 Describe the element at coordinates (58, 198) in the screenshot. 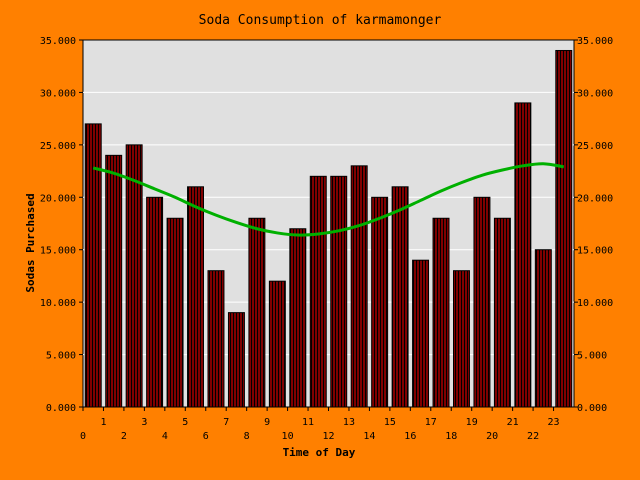

I see `y-tick-label-left: 20.000` at that location.